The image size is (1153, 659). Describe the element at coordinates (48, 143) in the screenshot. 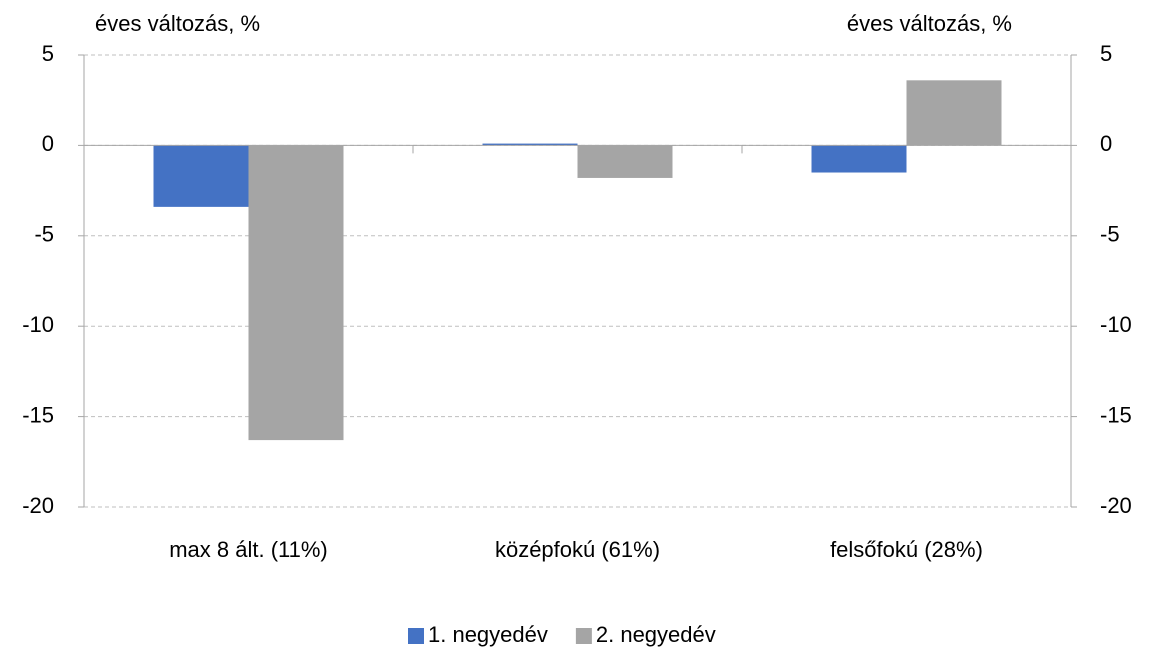

I see `y-tick-label: 0` at that location.